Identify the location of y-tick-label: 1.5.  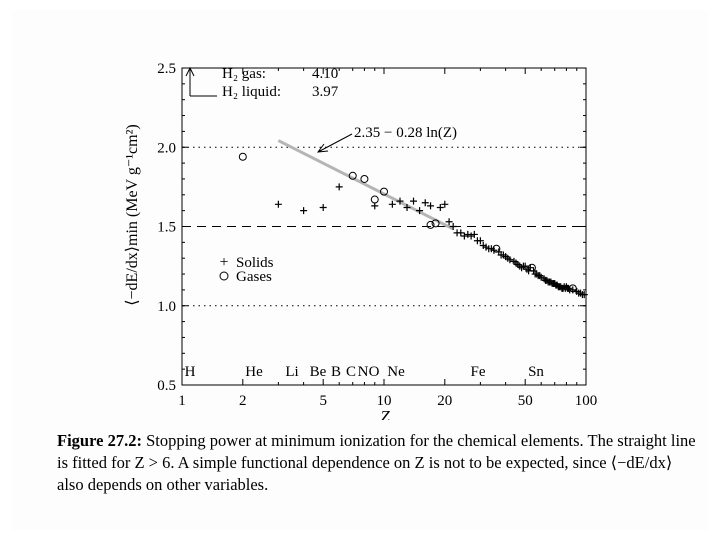
(166, 228).